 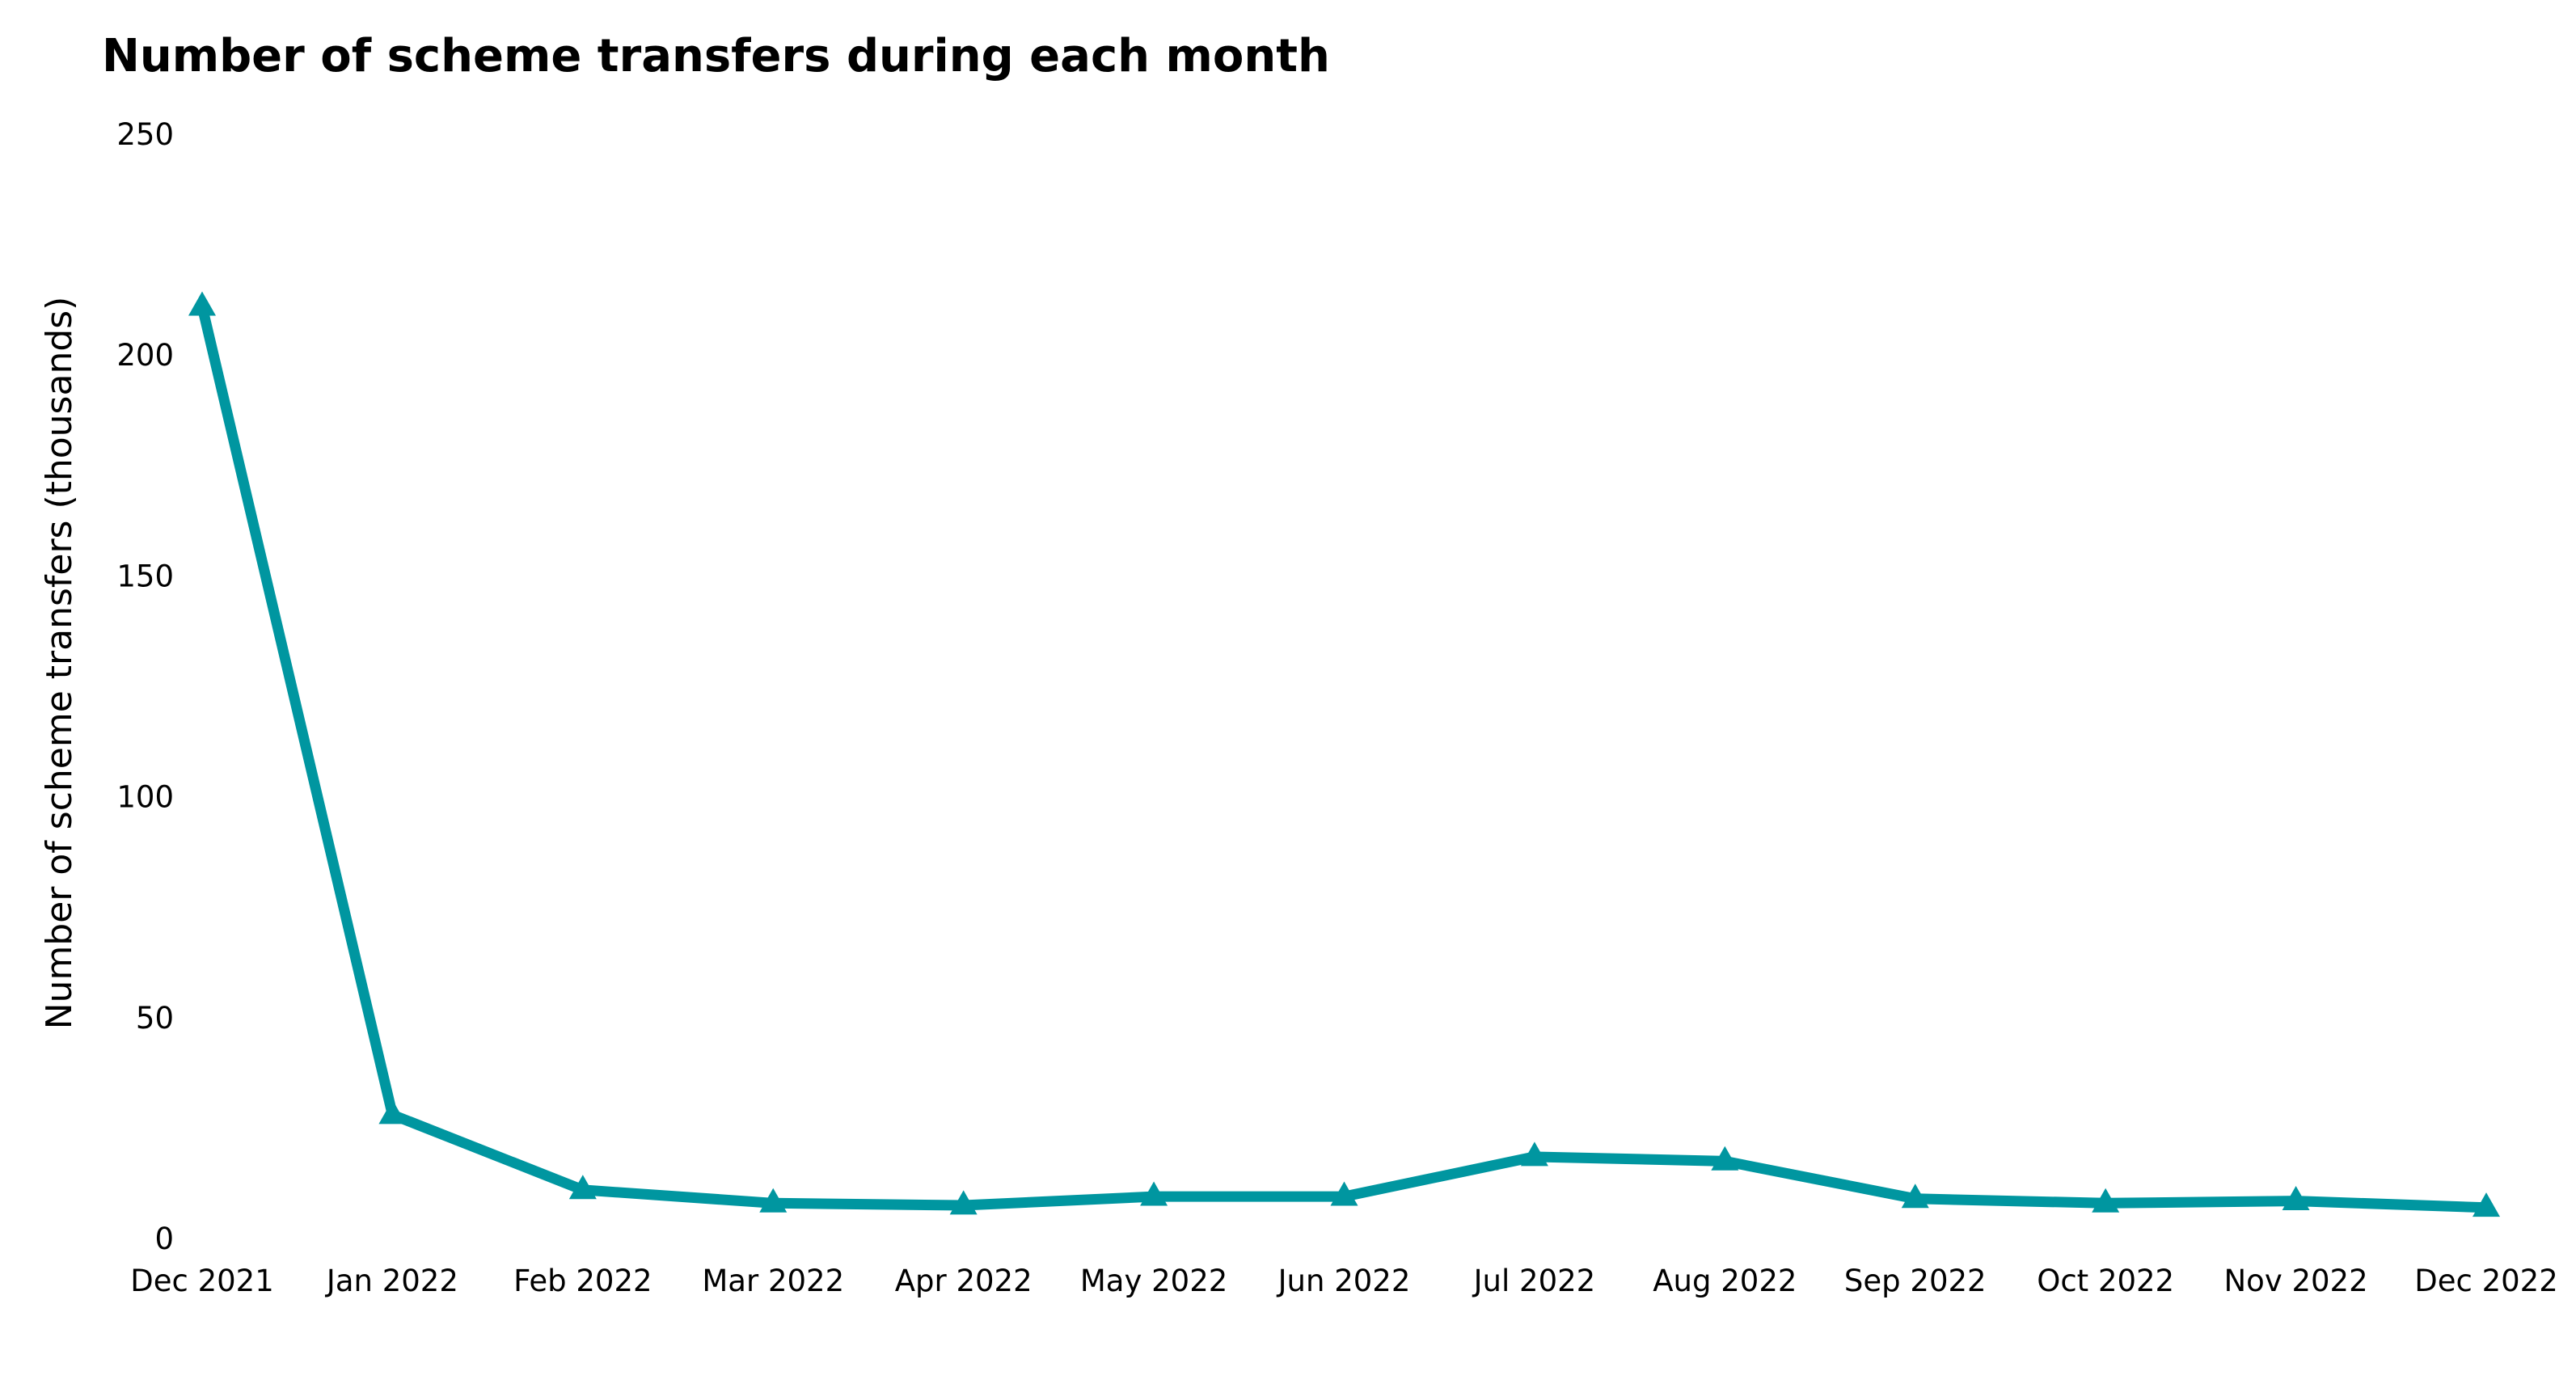 What do you see at coordinates (2105, 1281) in the screenshot?
I see `x-tick-label: Oct 2022` at bounding box center [2105, 1281].